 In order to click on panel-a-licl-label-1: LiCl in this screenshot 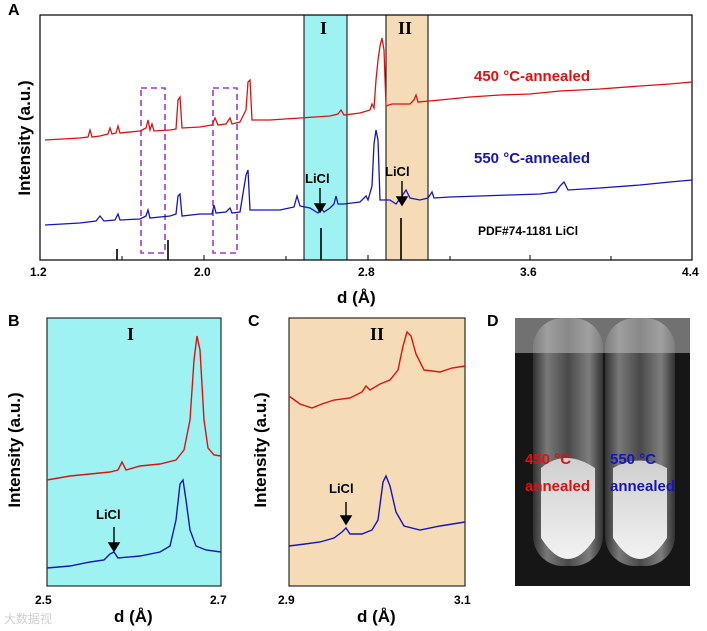, I will do `click(317, 178)`.